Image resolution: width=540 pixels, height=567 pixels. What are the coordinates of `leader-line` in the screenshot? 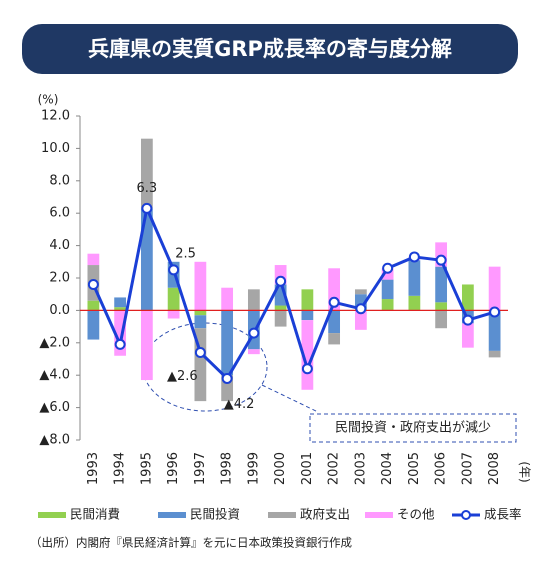 It's located at (290, 398).